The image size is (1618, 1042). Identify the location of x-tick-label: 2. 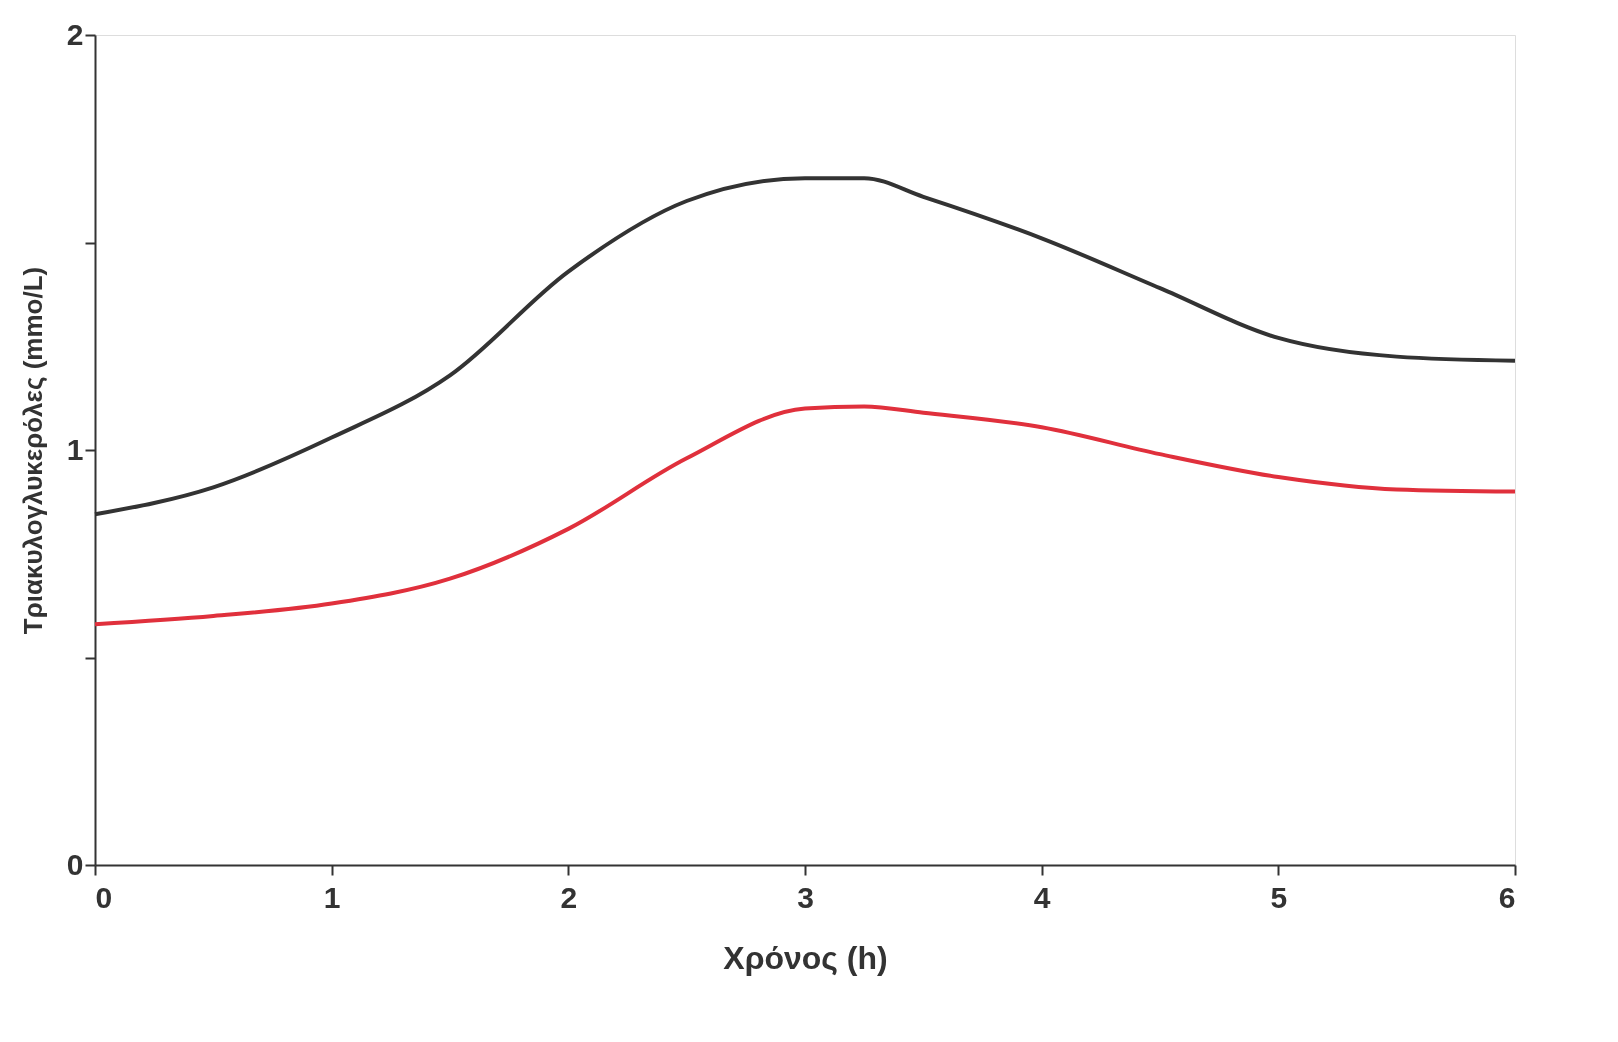
(569, 897).